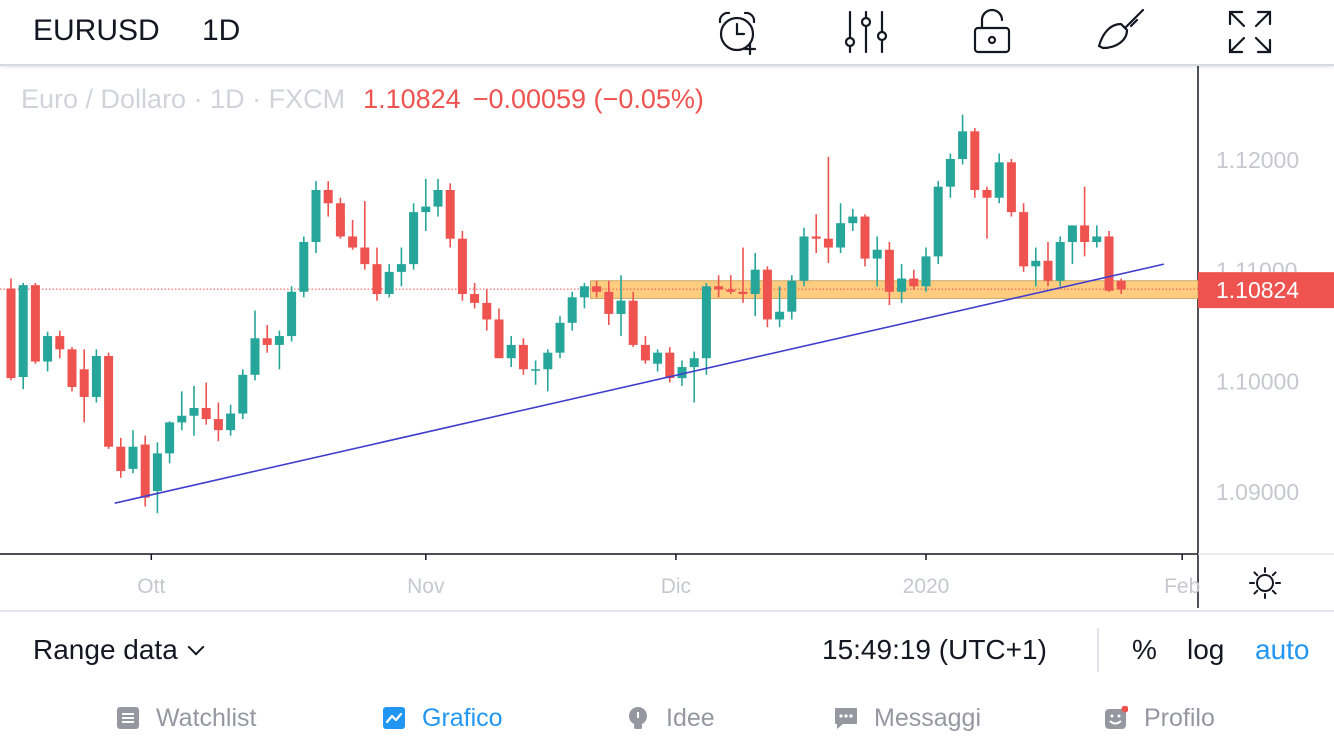 This screenshot has width=1334, height=750. I want to click on nav-messages: Messaggi, so click(907, 718).